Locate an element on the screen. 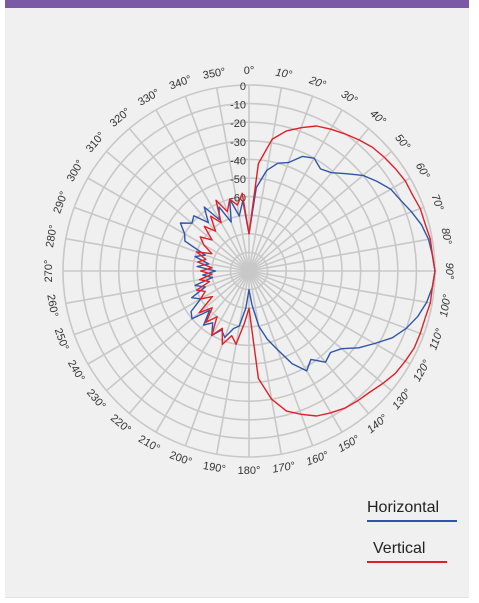  theta-label: 230° is located at coordinates (96, 399).